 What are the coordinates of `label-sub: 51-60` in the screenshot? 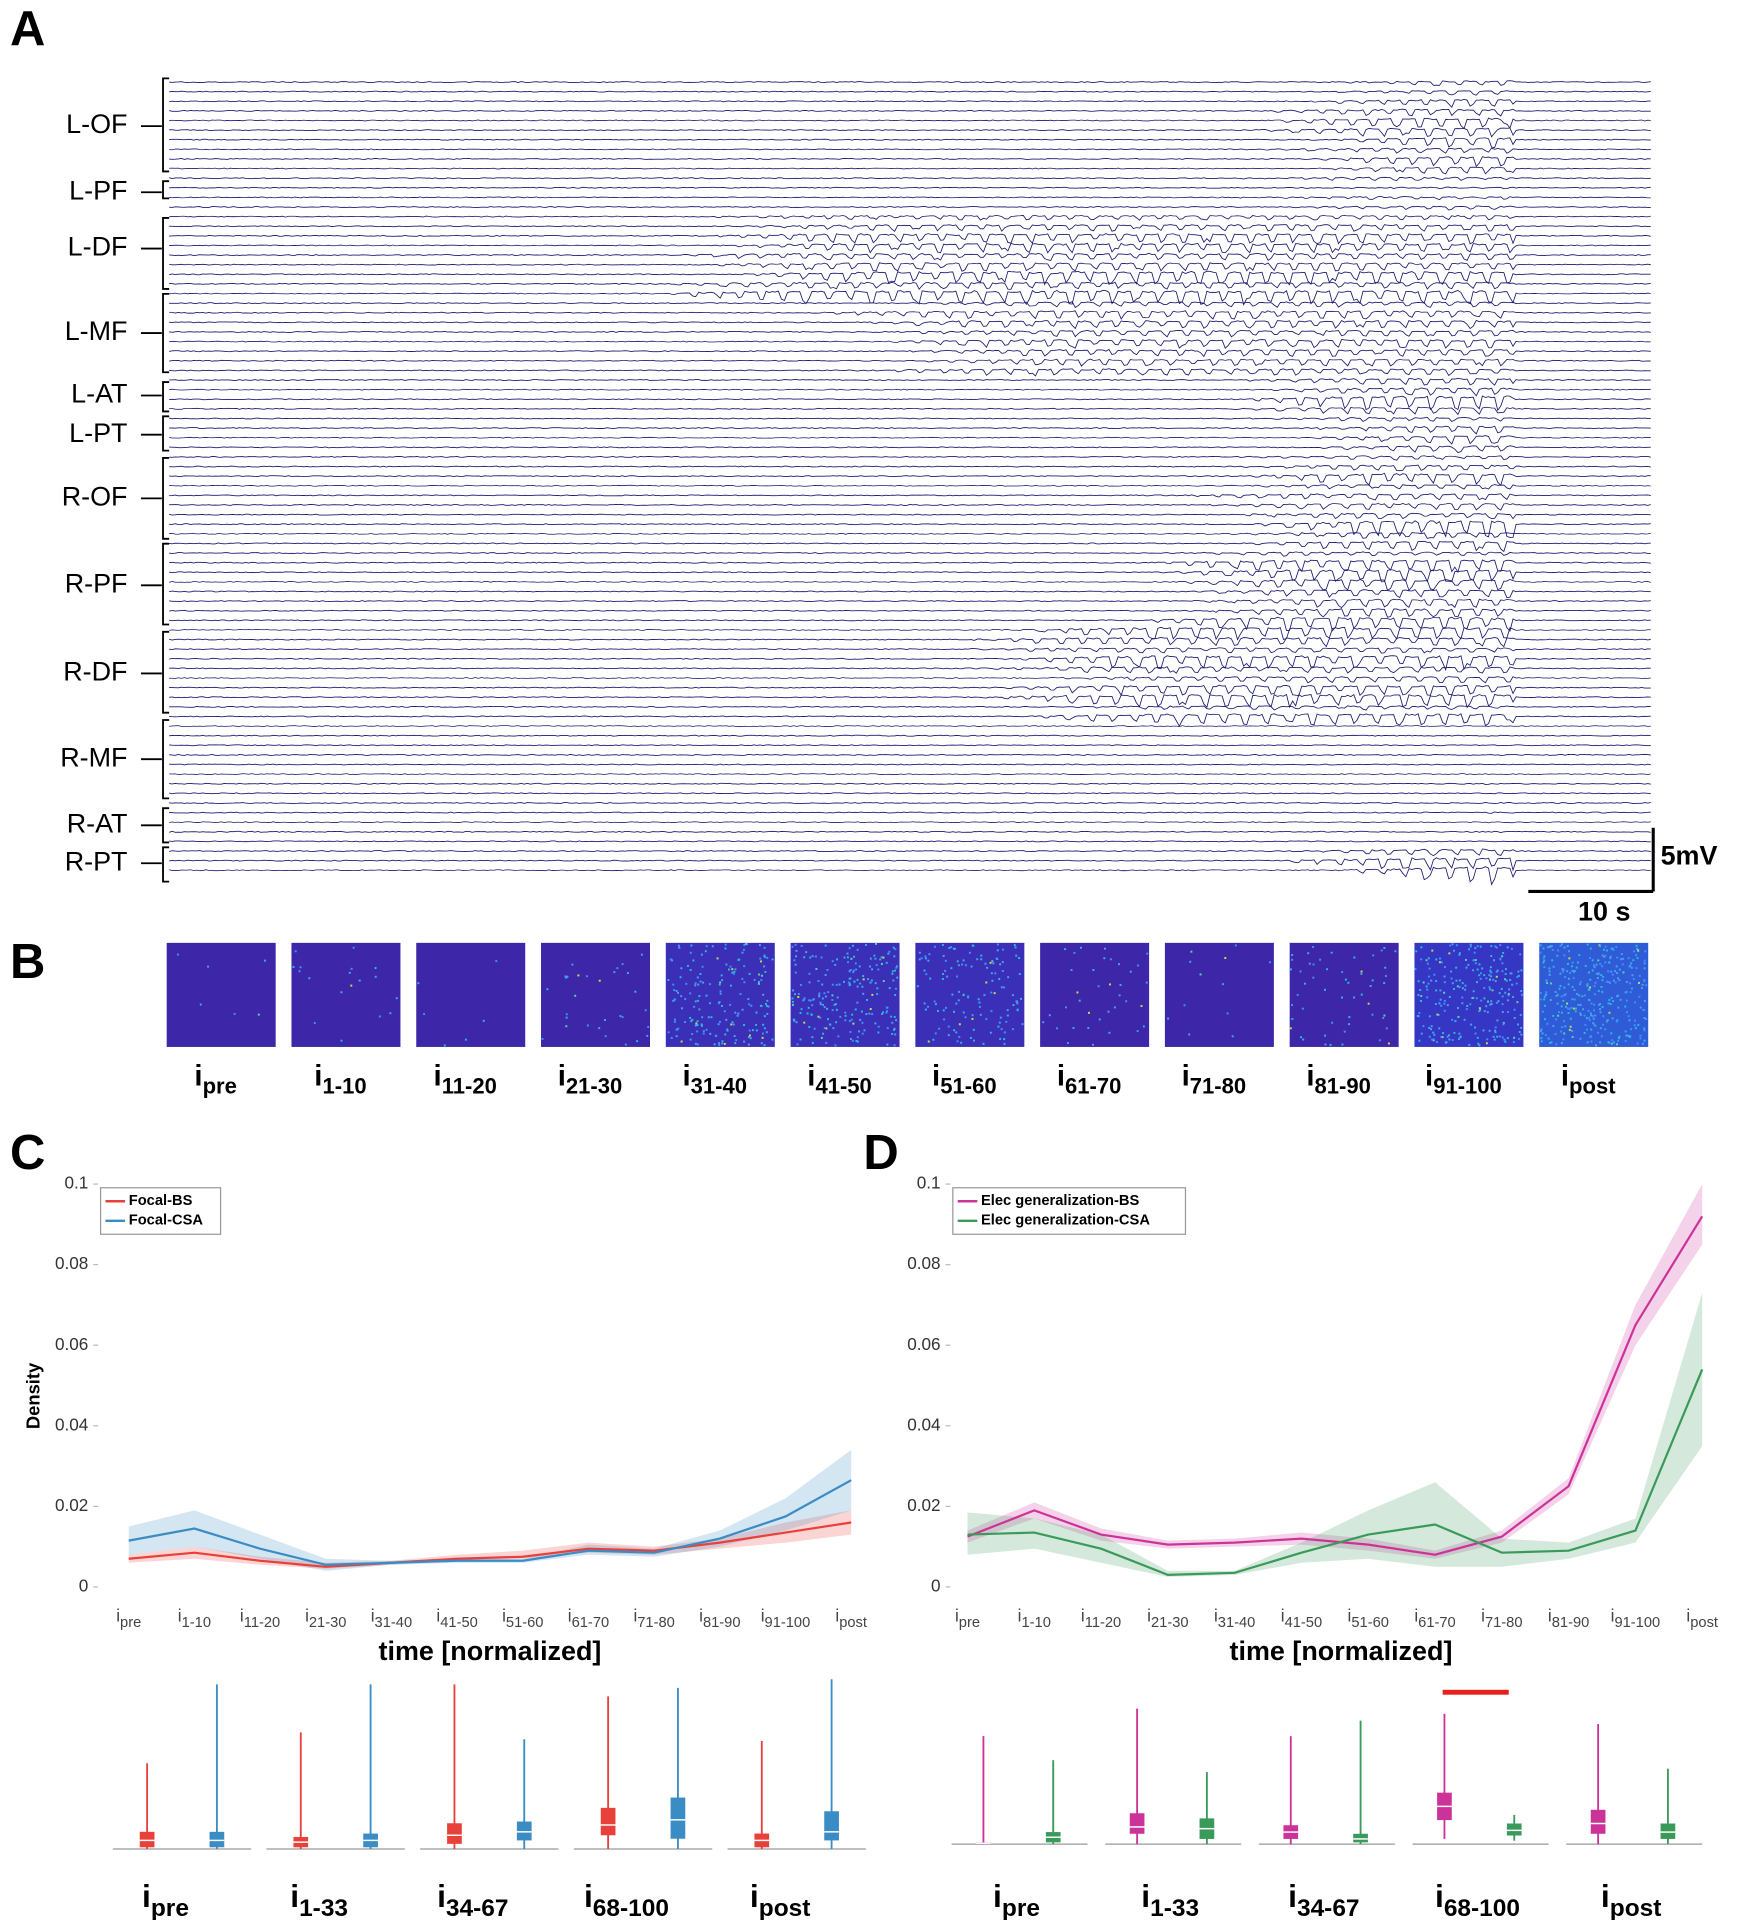 It's located at (968, 1085).